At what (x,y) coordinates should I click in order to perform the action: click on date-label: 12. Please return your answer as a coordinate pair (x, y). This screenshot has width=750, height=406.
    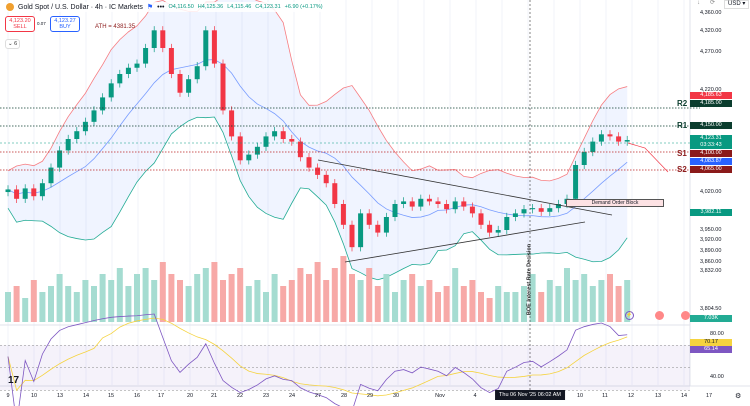
    Looking at the image, I should click on (631, 396).